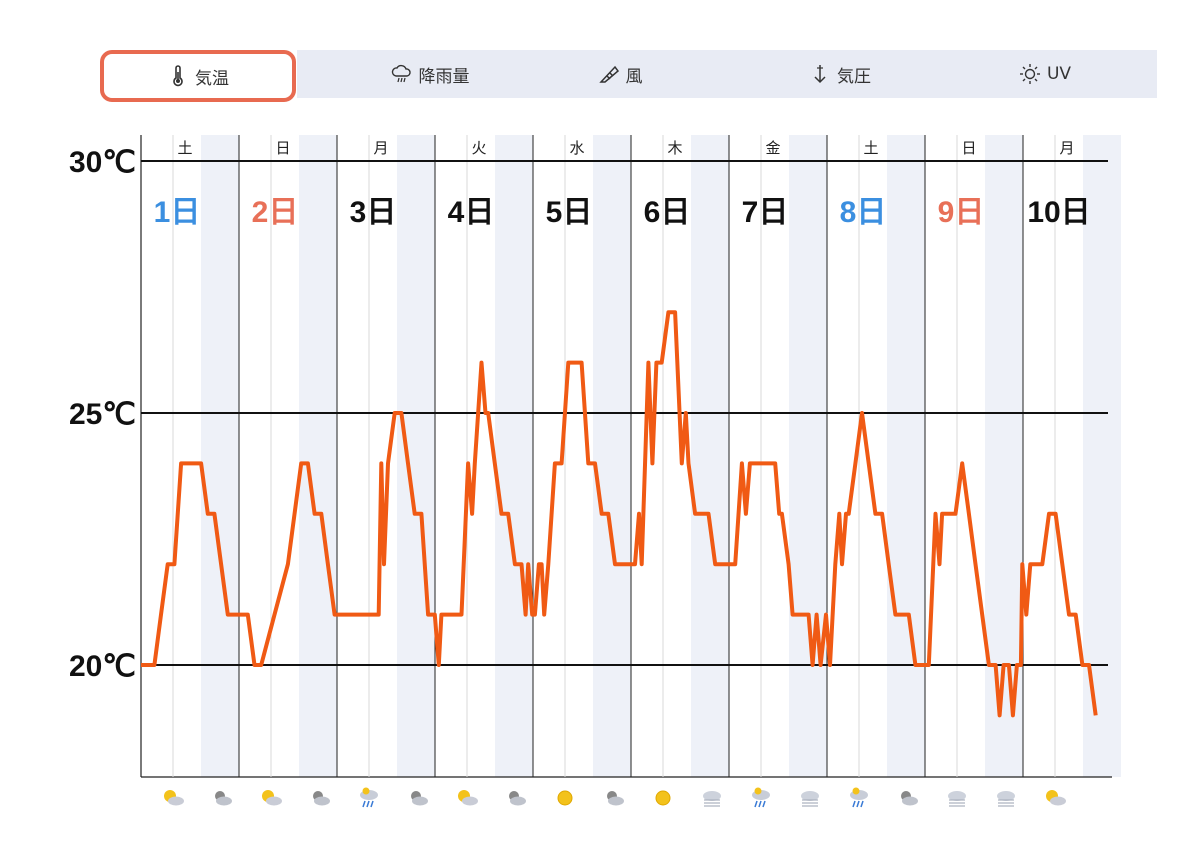  What do you see at coordinates (373, 212) in the screenshot?
I see `date-label: 3日` at bounding box center [373, 212].